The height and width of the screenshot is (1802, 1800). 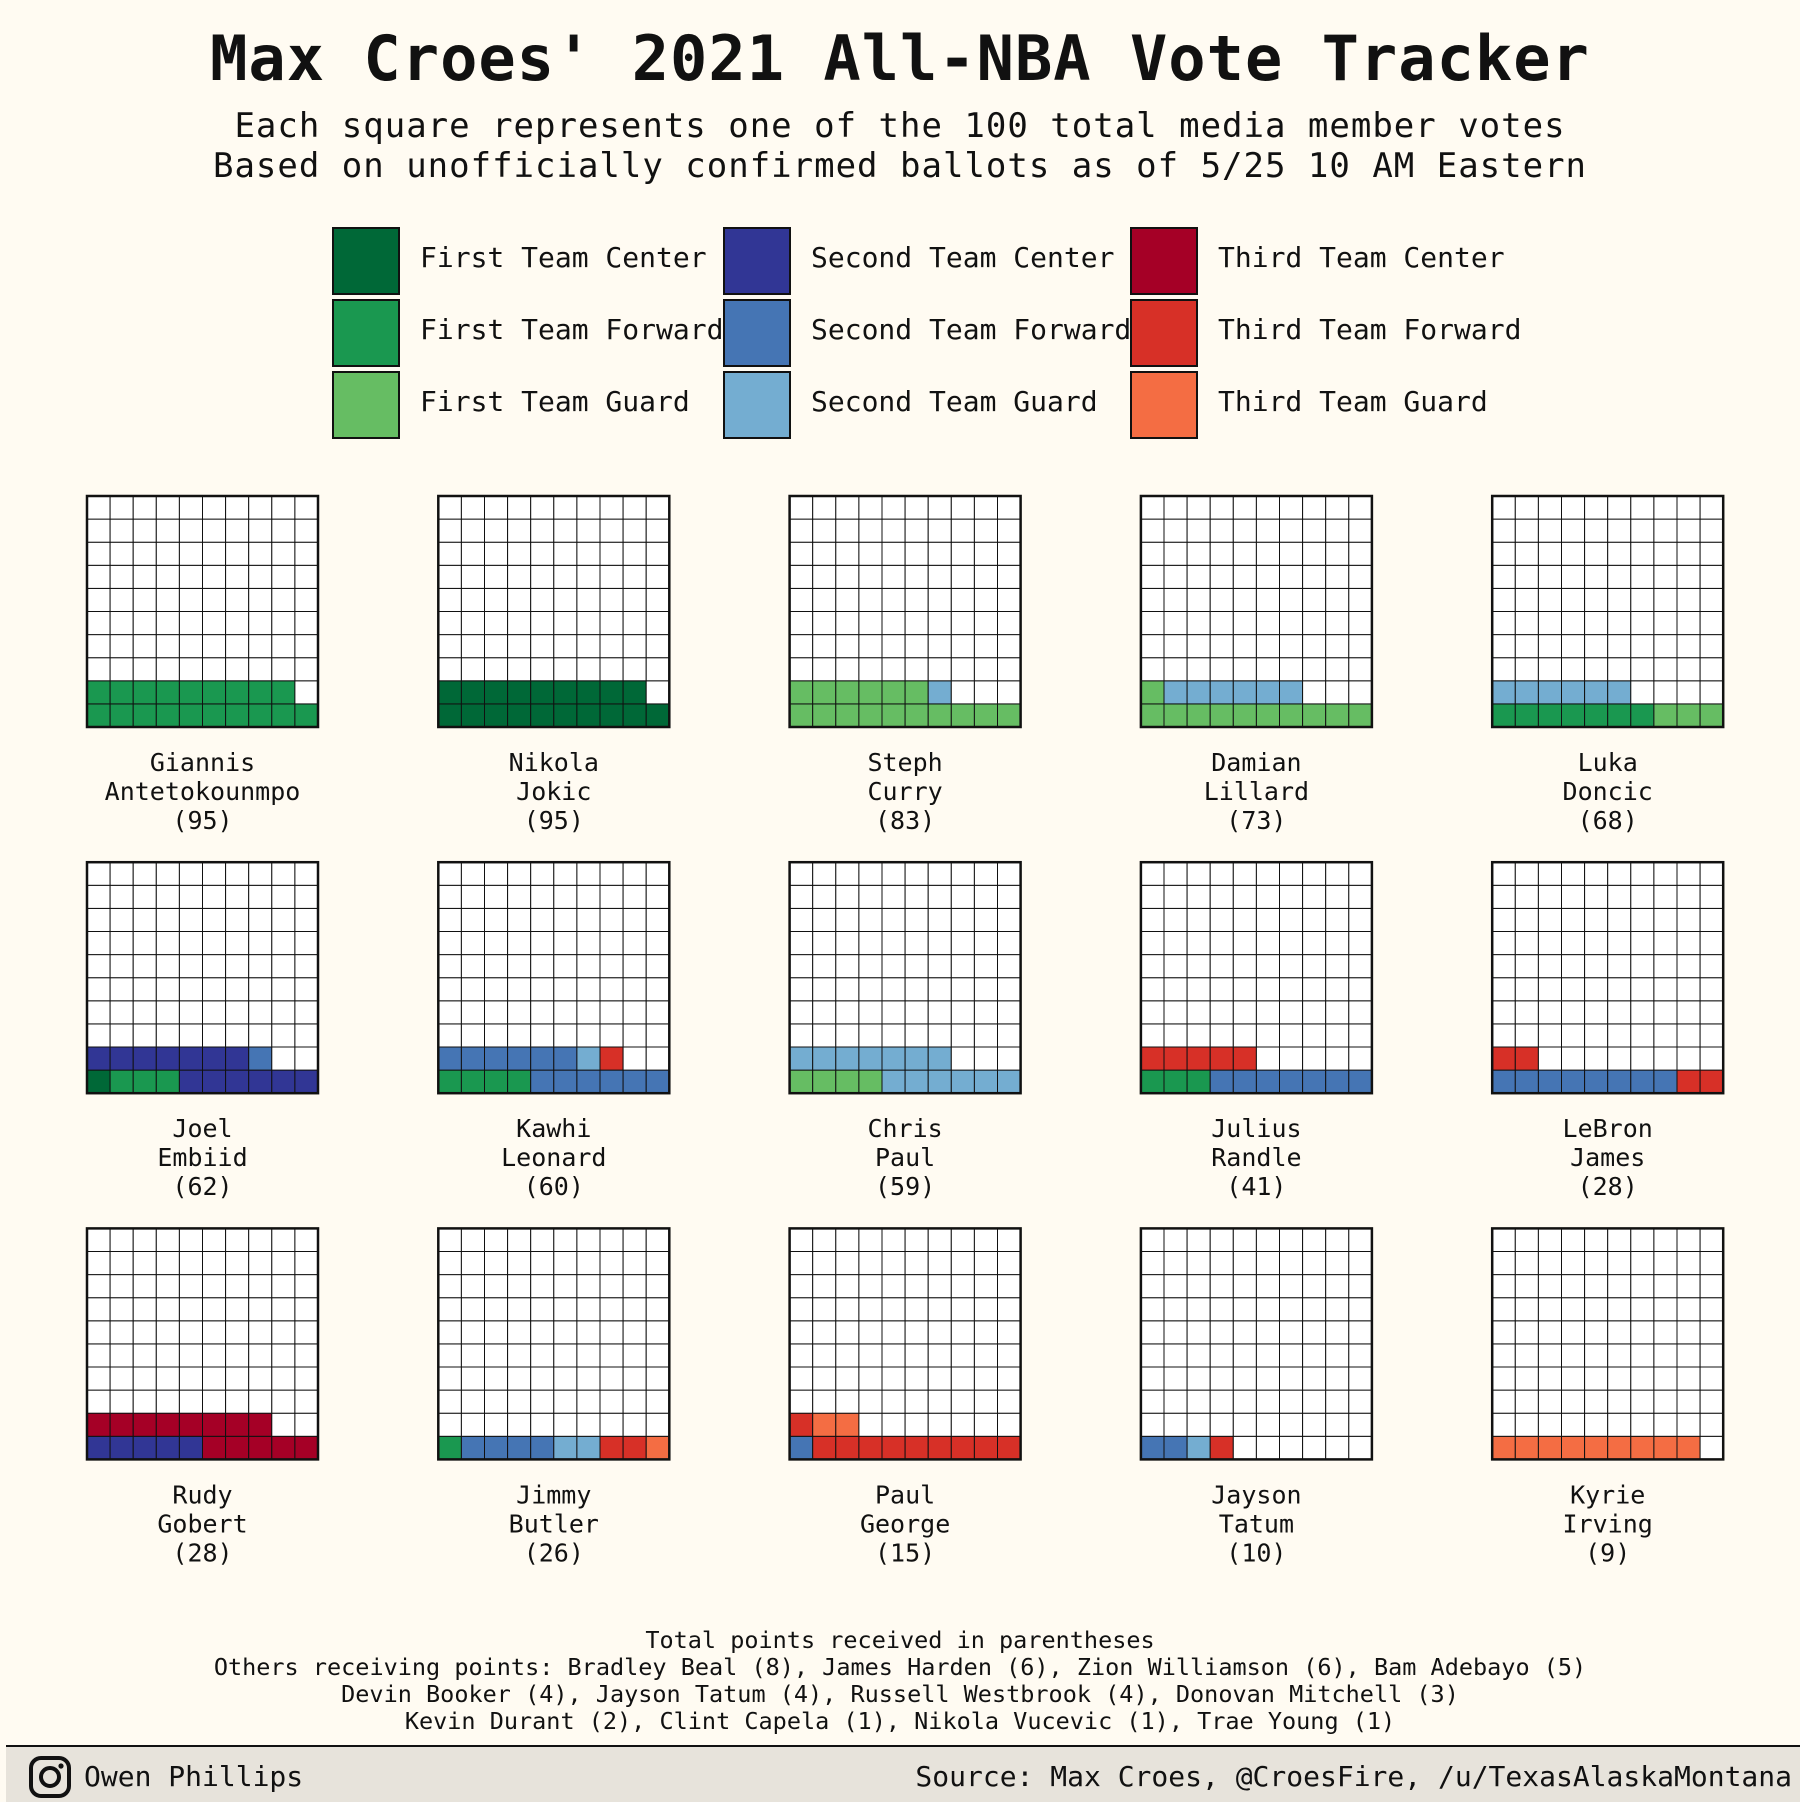 I want to click on legend-swatch, so click(x=1164, y=333).